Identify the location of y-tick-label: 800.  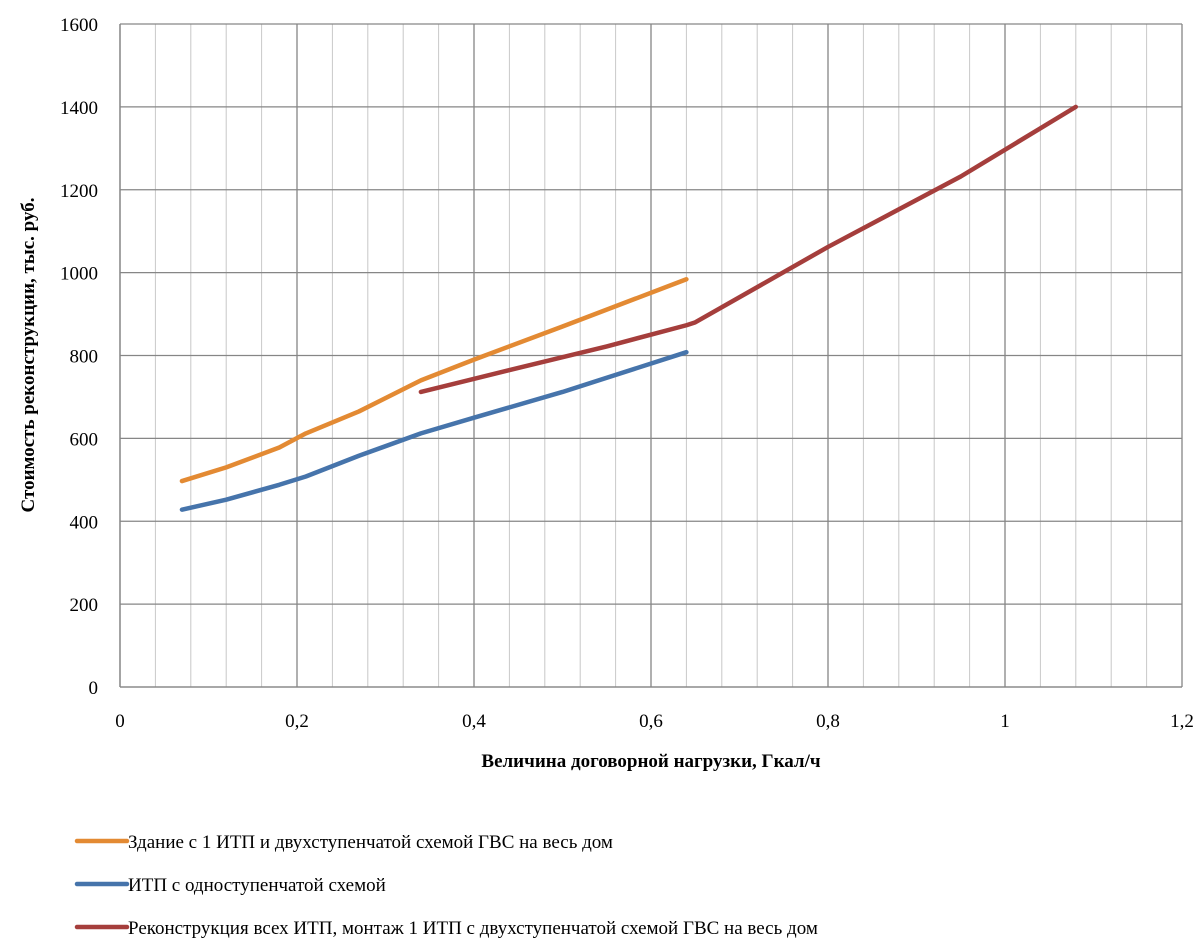
(84, 357).